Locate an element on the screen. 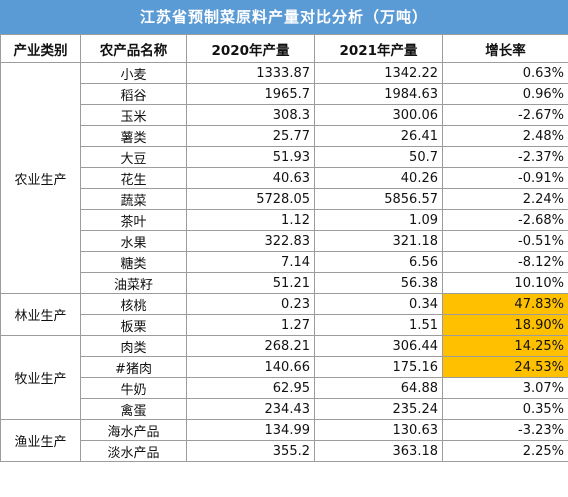 Image resolution: width=568 pixels, height=497 pixels. growth-cell: -3.23% is located at coordinates (505, 430).